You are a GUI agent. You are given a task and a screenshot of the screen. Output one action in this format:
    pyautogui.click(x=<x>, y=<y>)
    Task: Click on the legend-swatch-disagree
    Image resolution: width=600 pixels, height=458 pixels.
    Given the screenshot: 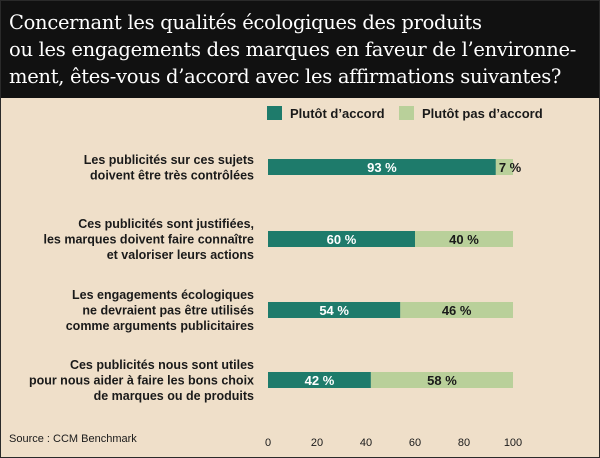 What is the action you would take?
    pyautogui.click(x=406, y=113)
    